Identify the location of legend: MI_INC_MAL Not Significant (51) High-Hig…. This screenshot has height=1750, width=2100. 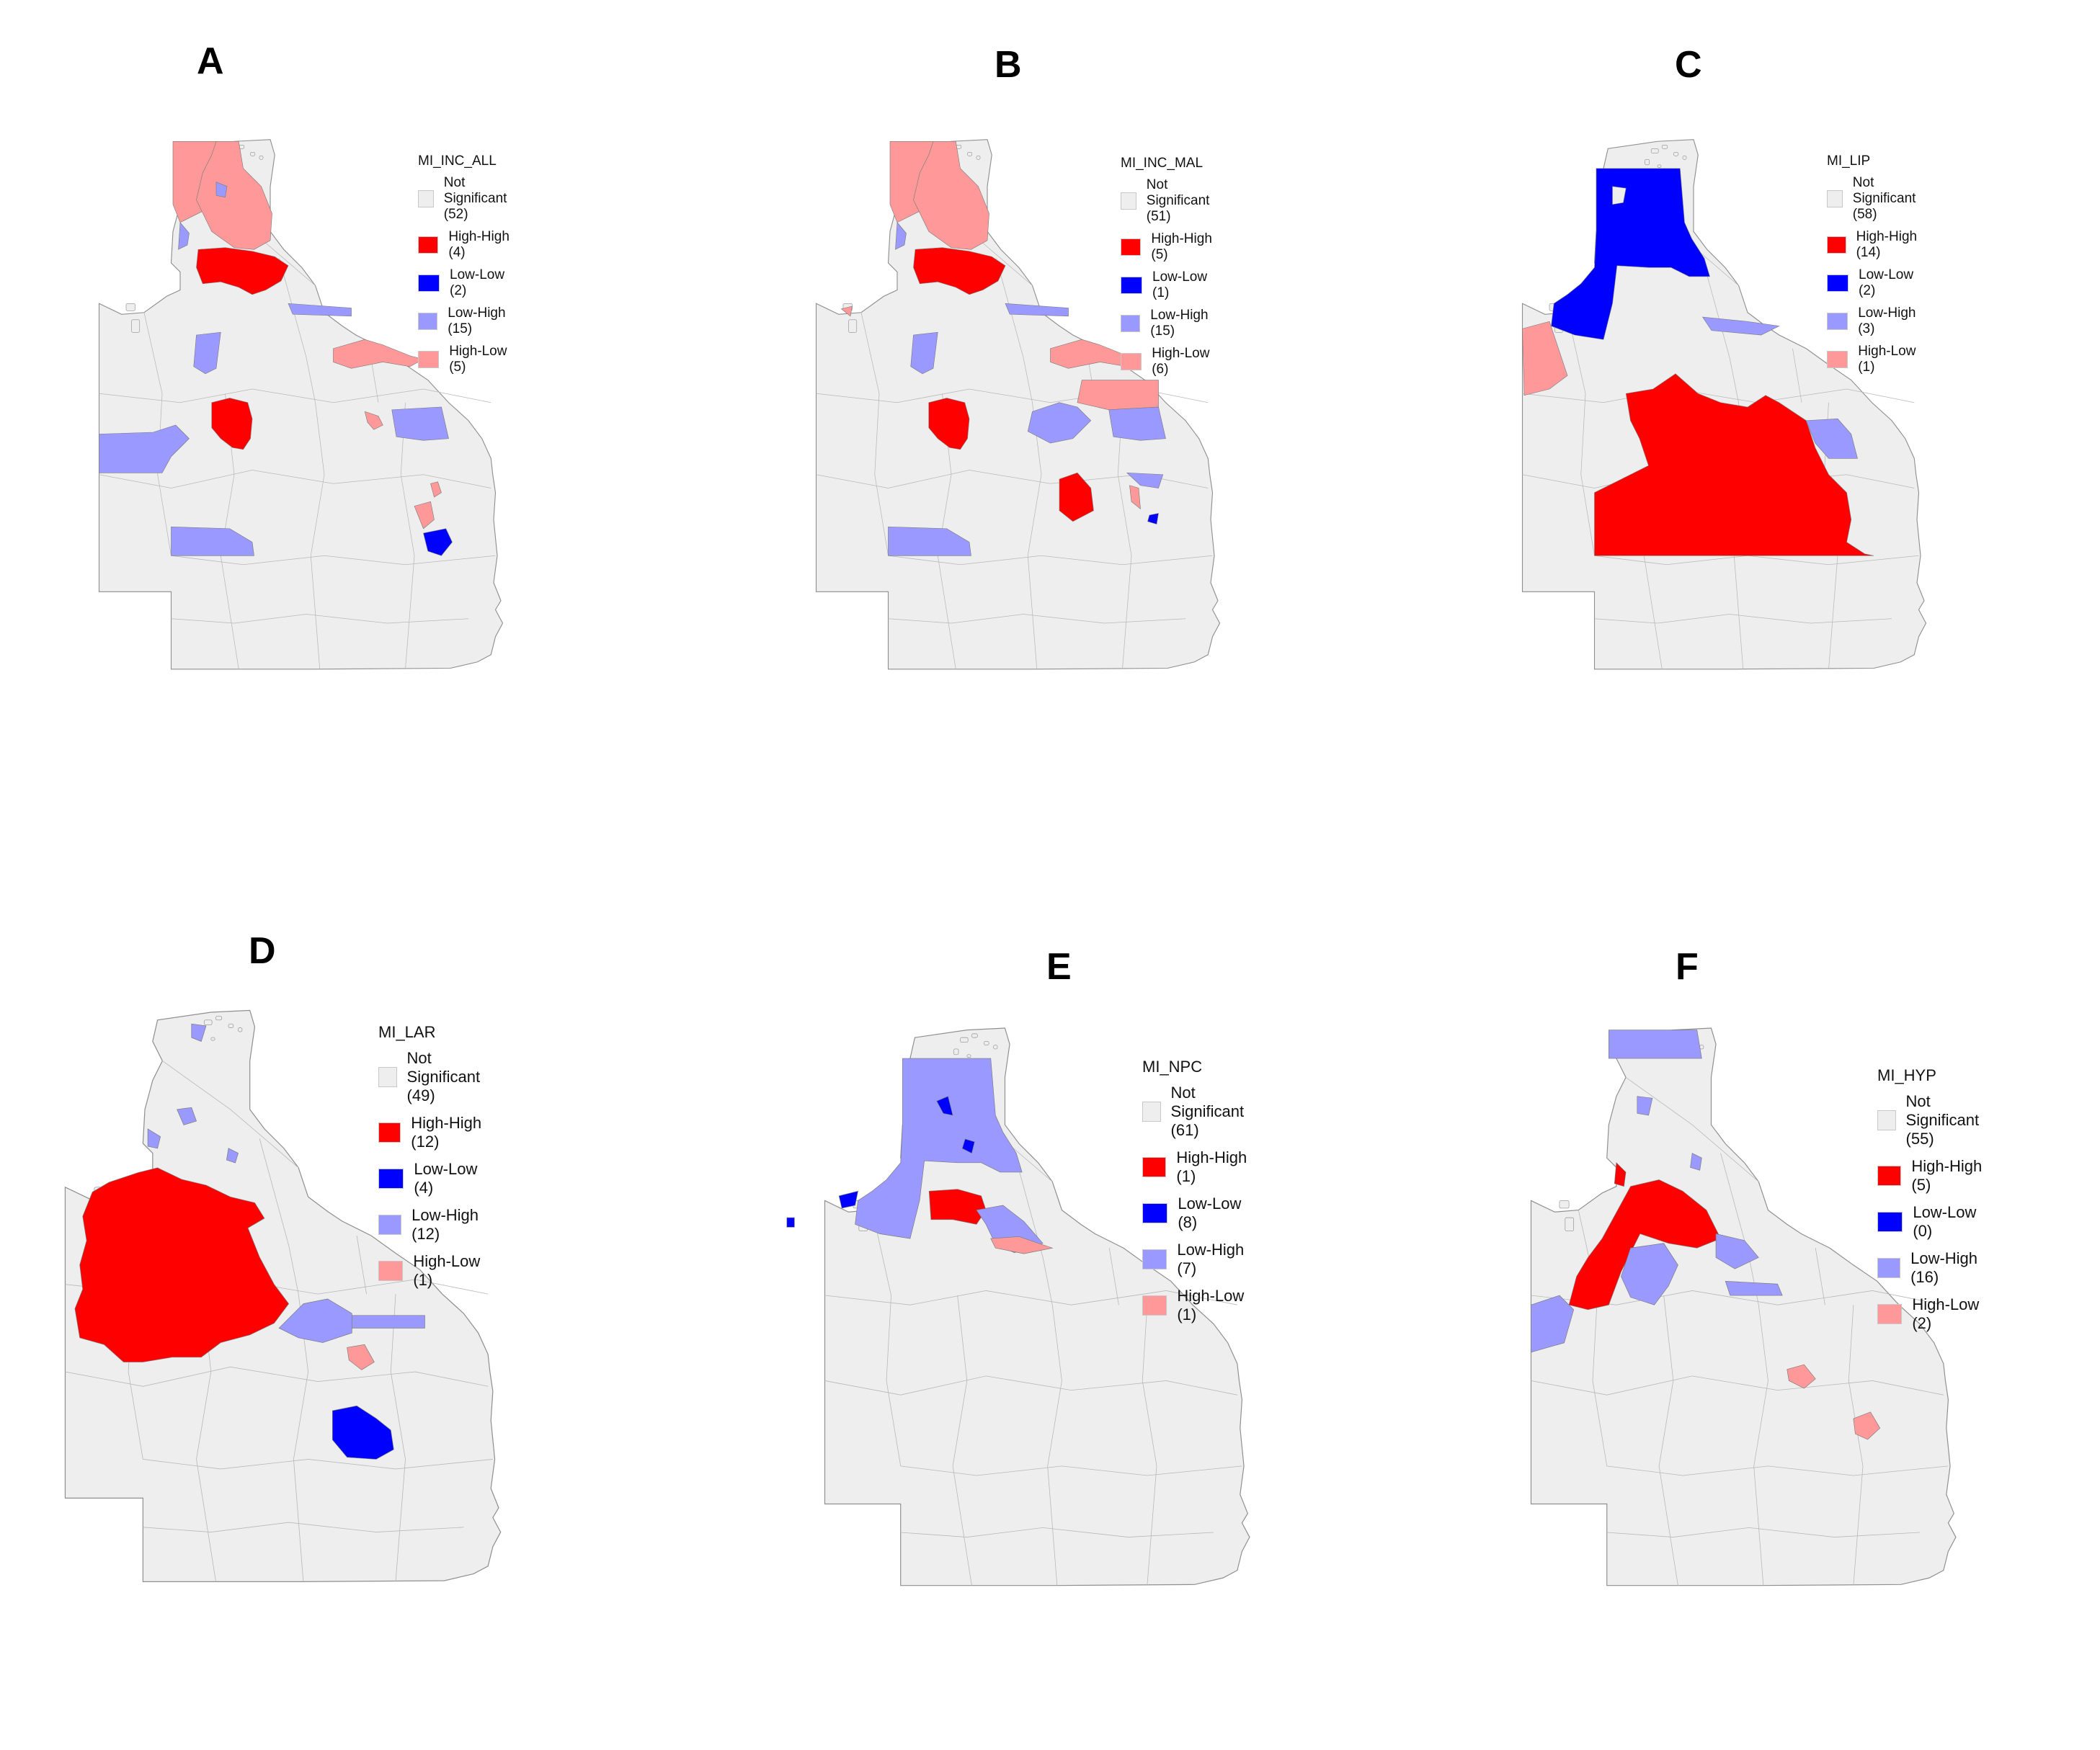
(1170, 270).